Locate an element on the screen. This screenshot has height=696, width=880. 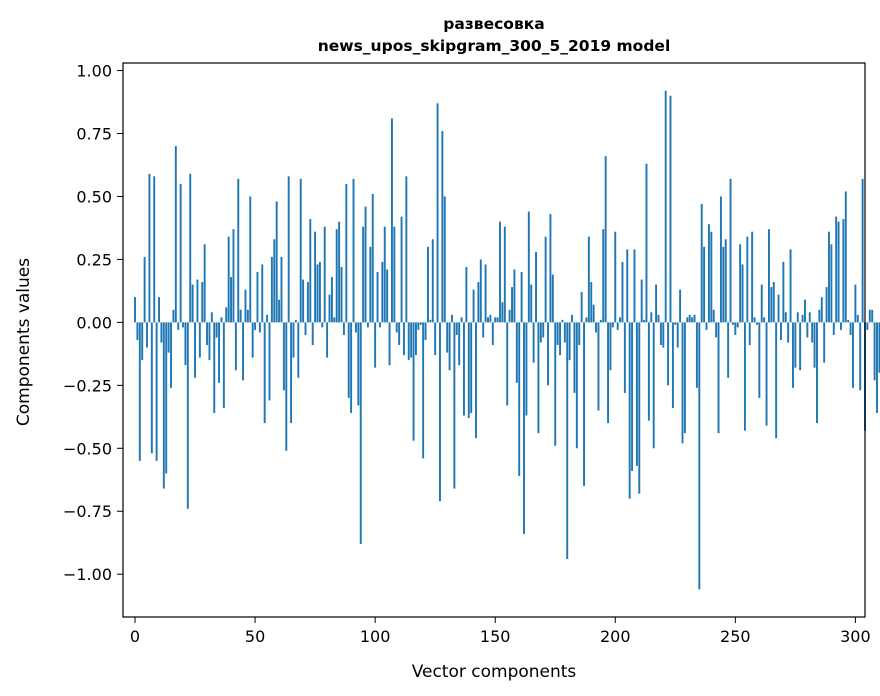
y-tick-label: 0.50 is located at coordinates (94, 196).